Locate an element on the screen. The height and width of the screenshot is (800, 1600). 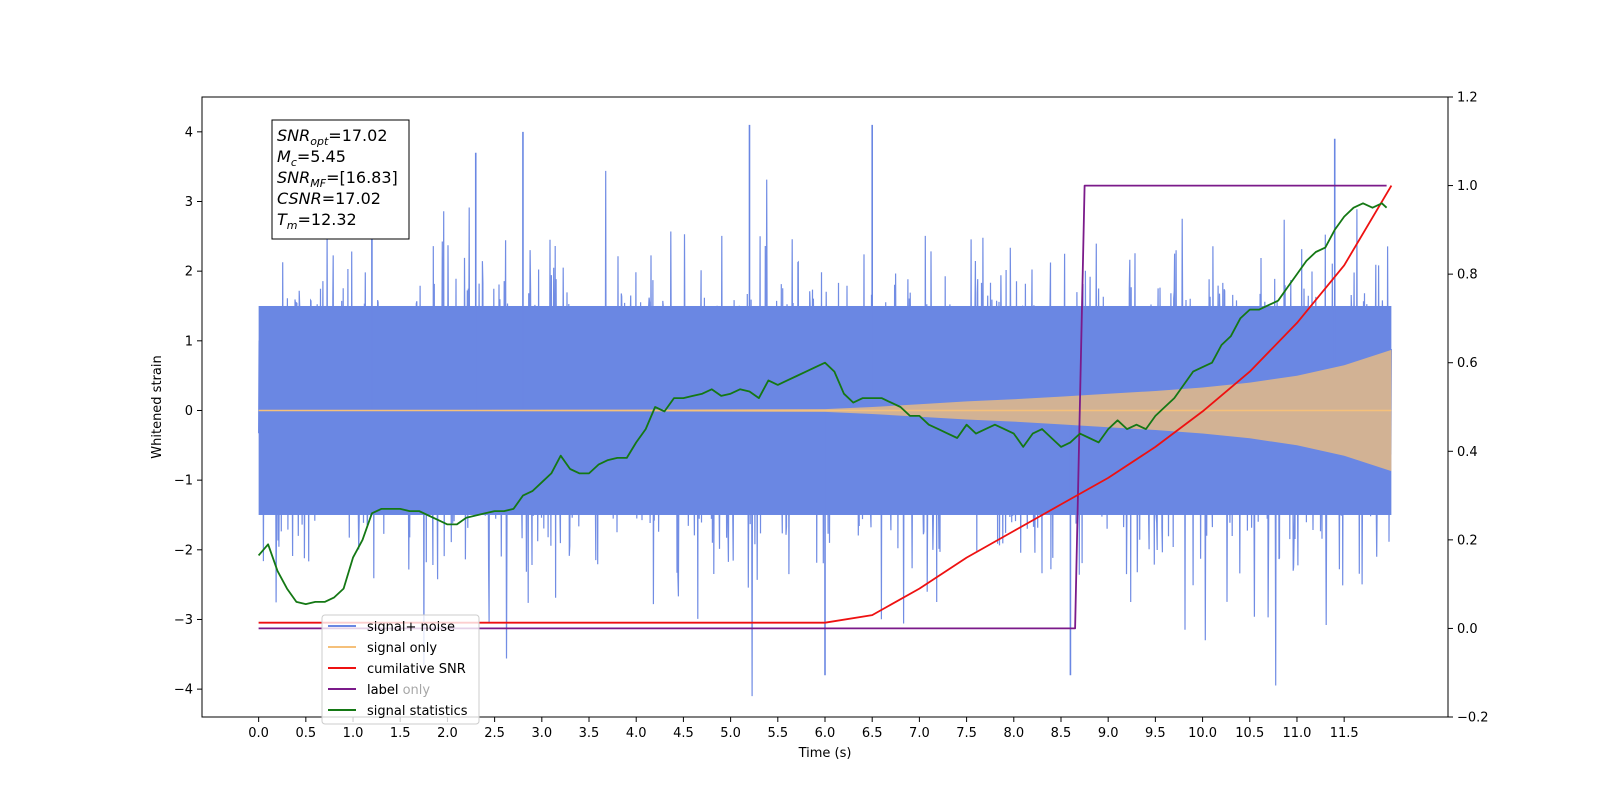
x-tick-label: 2.0 is located at coordinates (447, 733).